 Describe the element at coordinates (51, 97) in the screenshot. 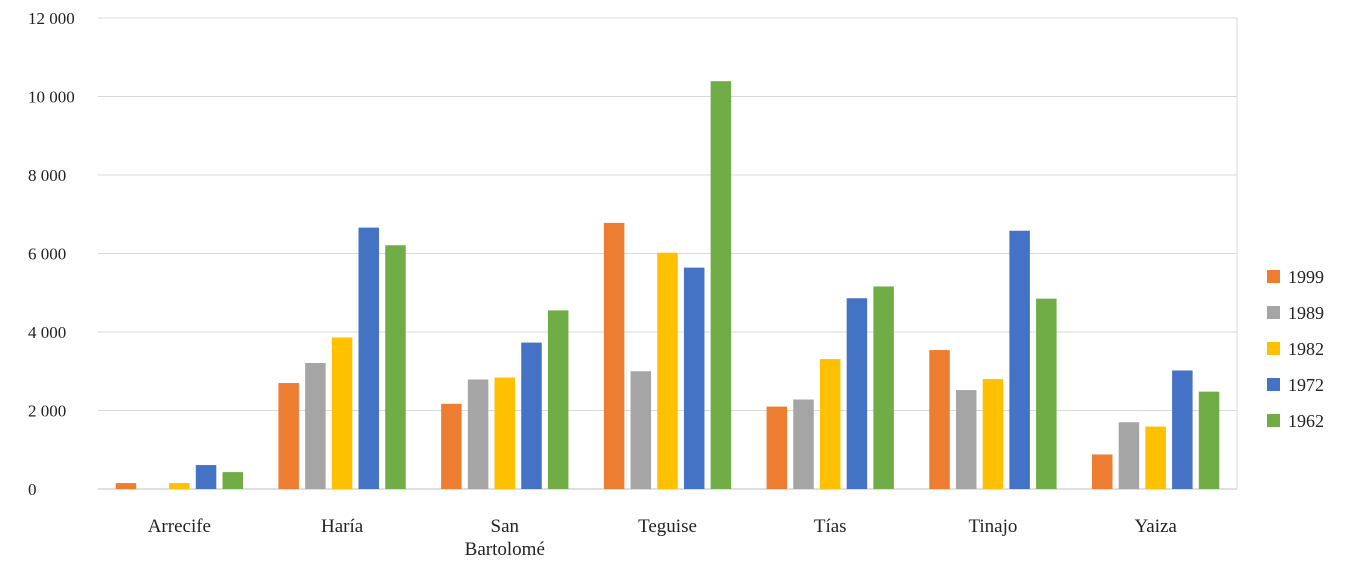

I see `y-tick-label: 10 000` at that location.